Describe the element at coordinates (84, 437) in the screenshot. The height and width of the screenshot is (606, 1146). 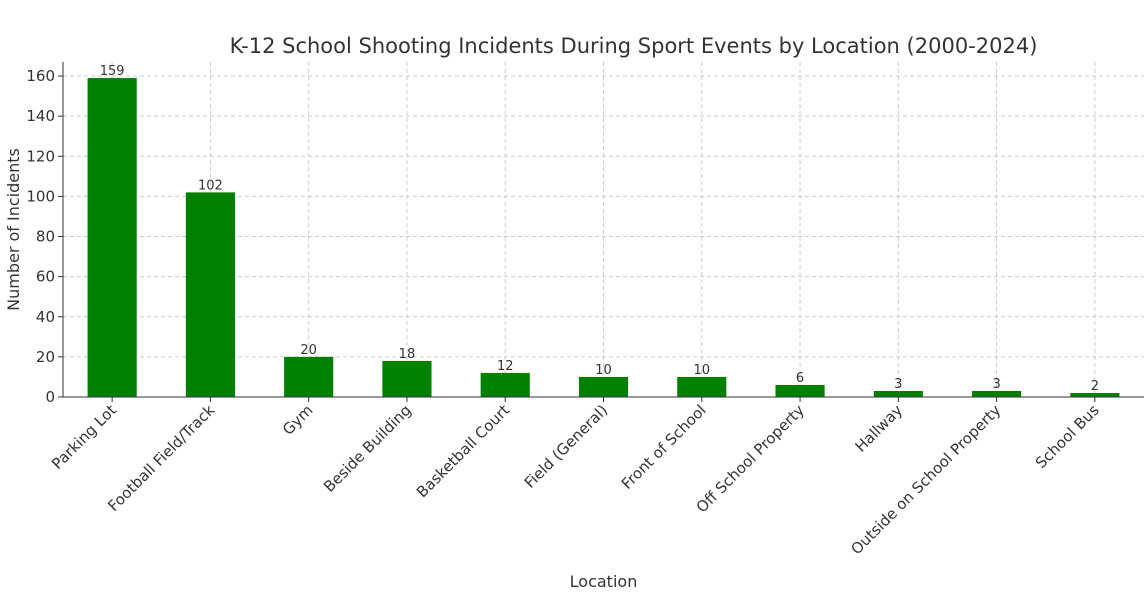
I see `x-tick-label: Parking Lot` at that location.